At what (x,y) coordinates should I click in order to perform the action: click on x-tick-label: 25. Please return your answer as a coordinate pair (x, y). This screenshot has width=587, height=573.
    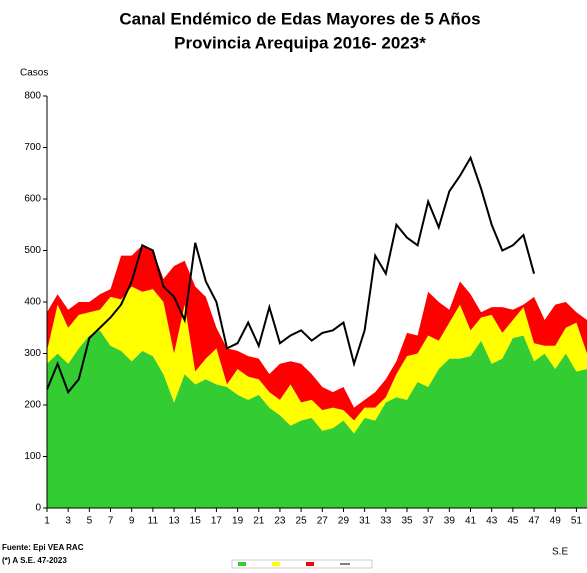
    Looking at the image, I should click on (302, 521).